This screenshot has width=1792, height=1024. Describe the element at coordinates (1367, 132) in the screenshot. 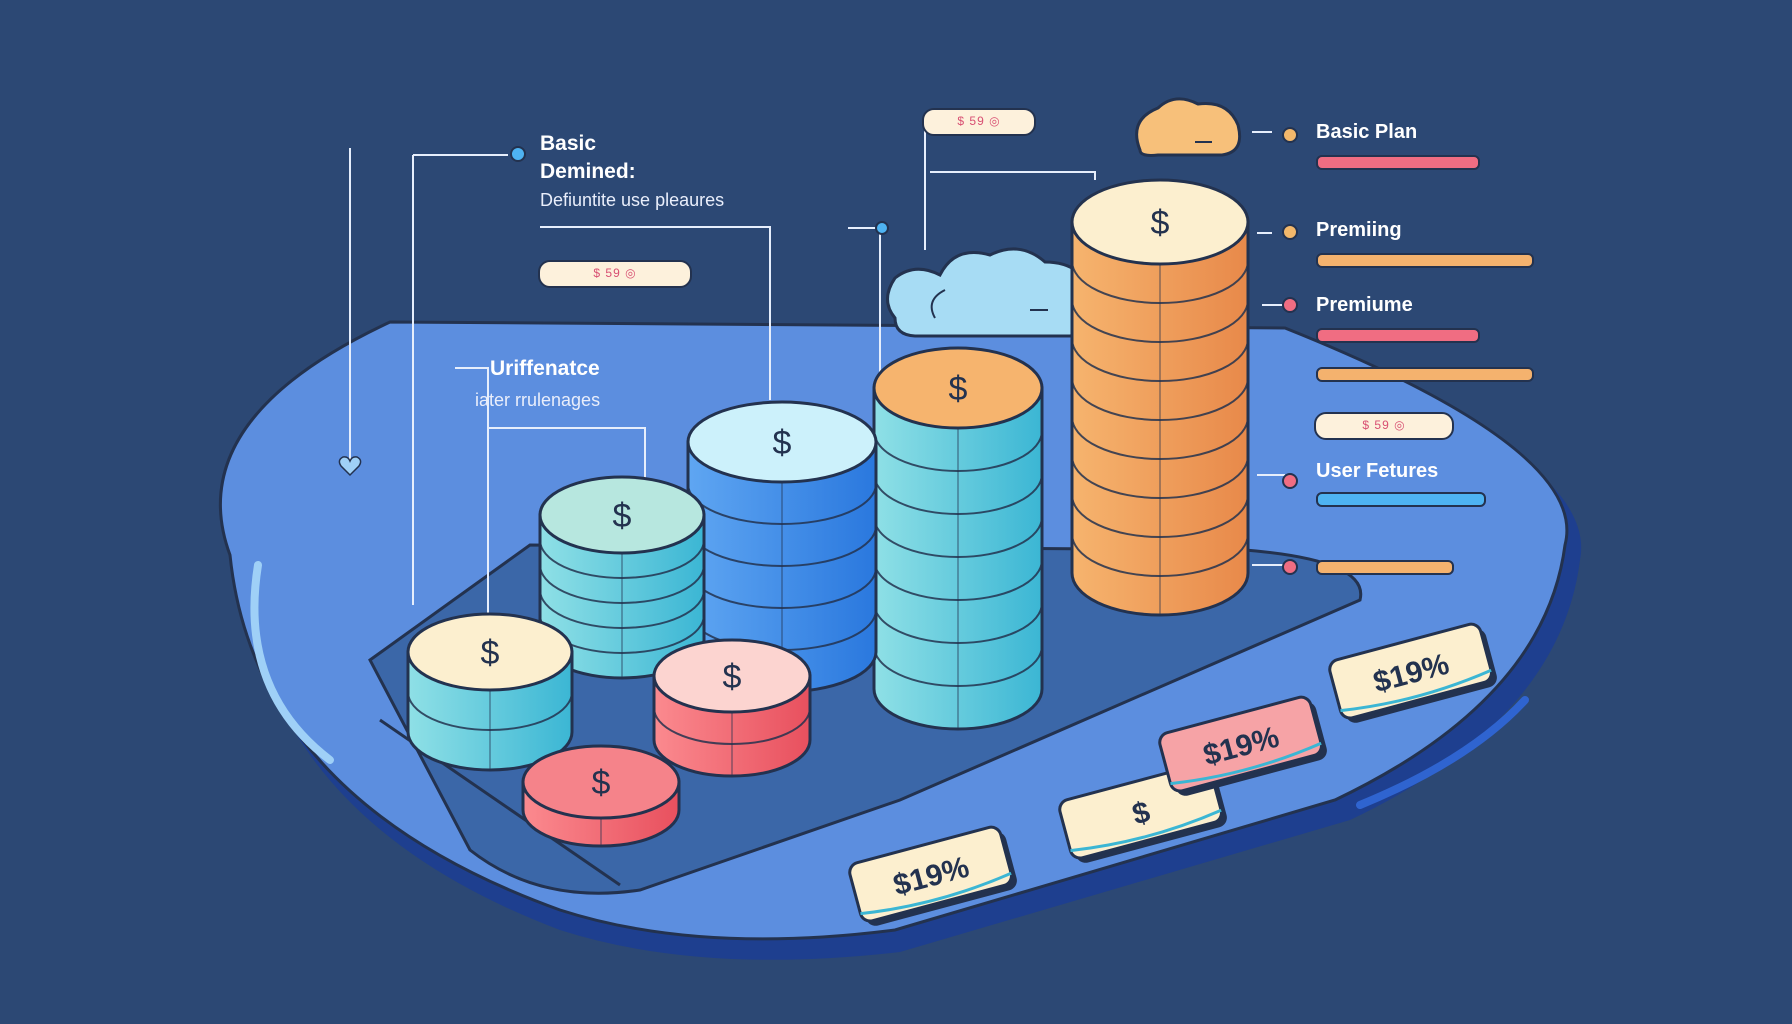

I see `legend-label: Basic Plan` at that location.